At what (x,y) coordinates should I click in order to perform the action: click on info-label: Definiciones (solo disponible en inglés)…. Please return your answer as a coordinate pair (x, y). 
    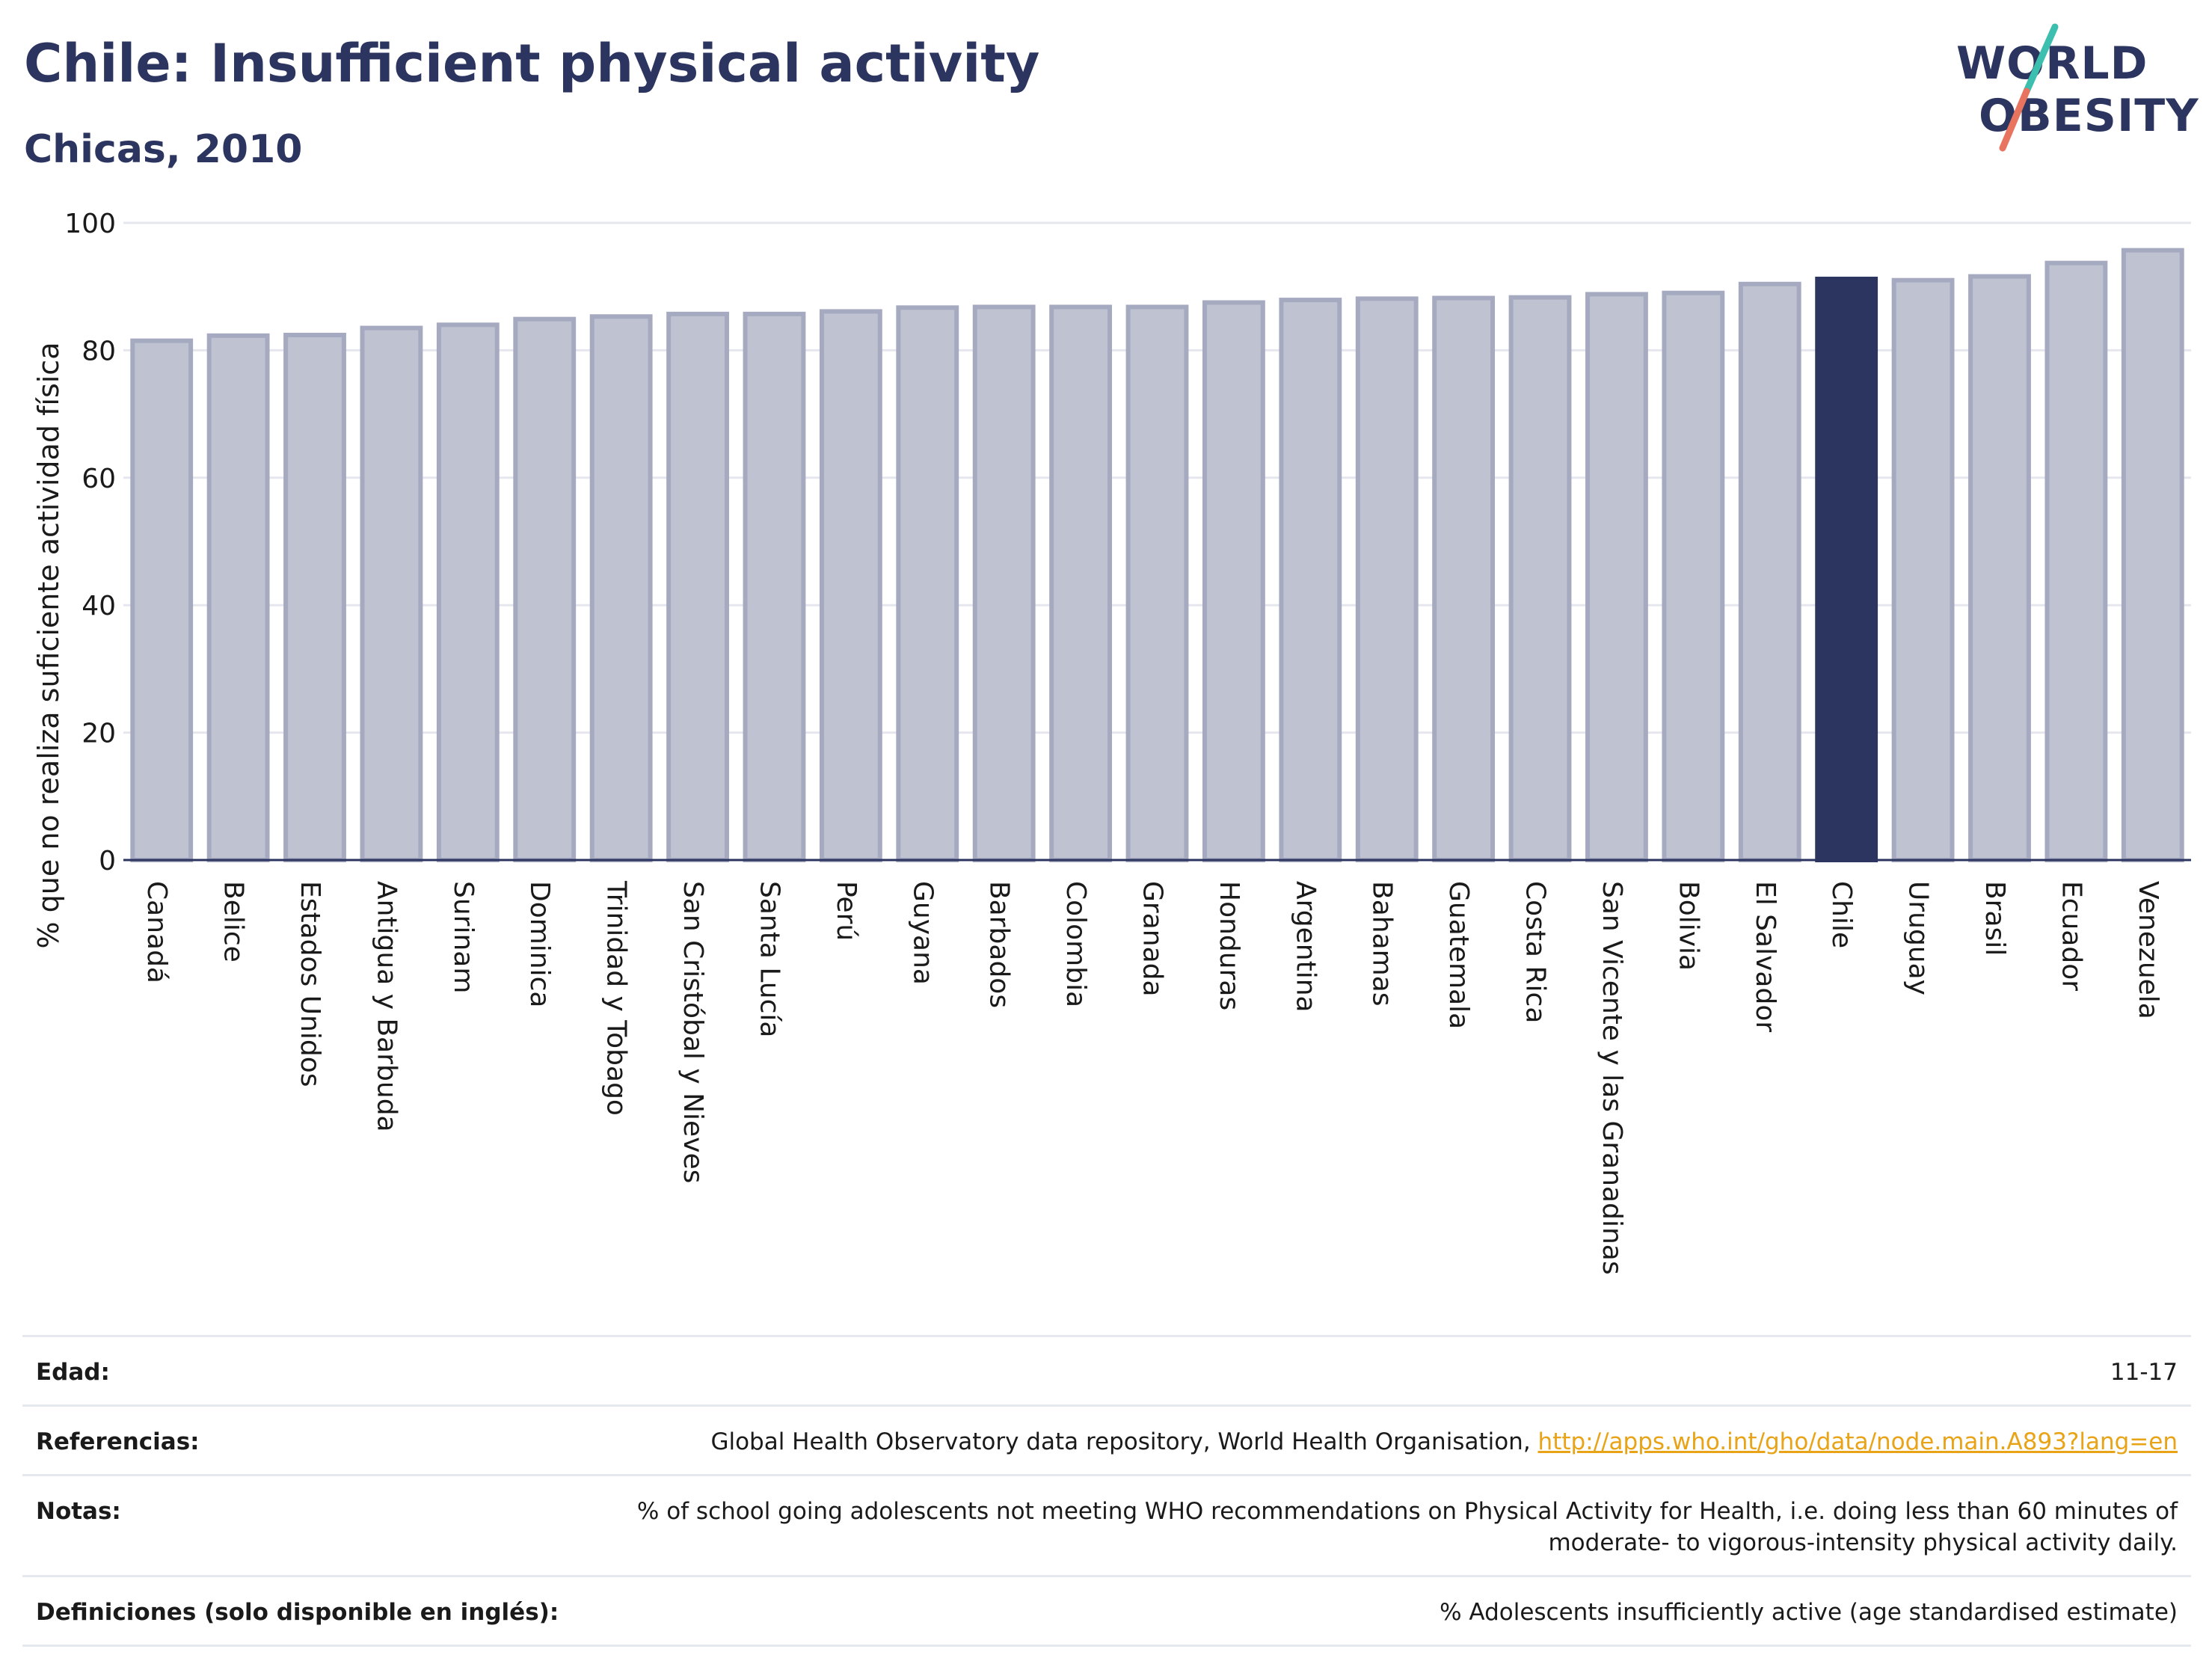
    Looking at the image, I should click on (297, 1612).